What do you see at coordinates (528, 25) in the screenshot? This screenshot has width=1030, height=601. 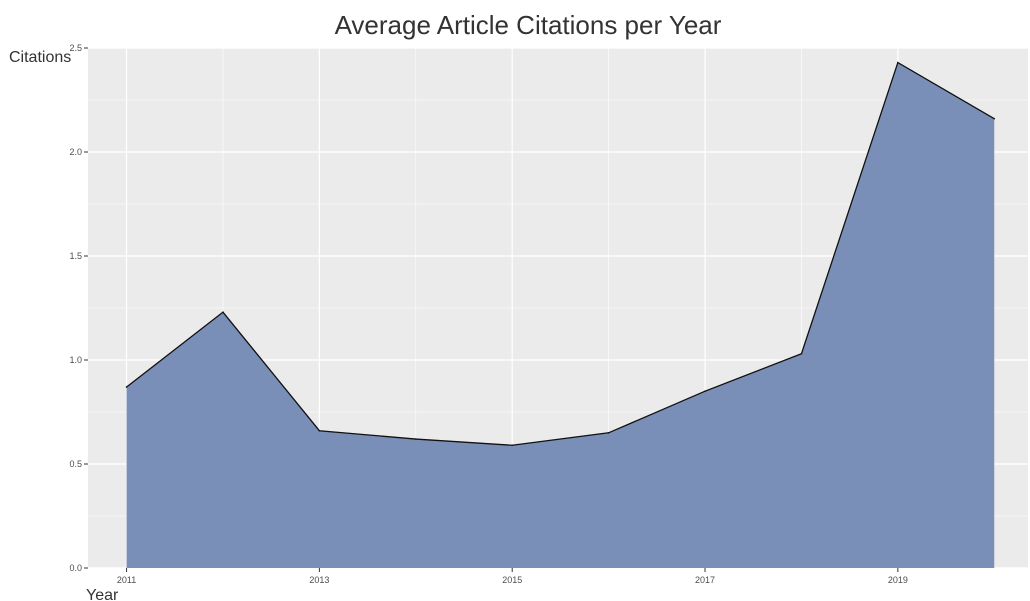 I see `chart-title: Average Article Citations per Year` at bounding box center [528, 25].